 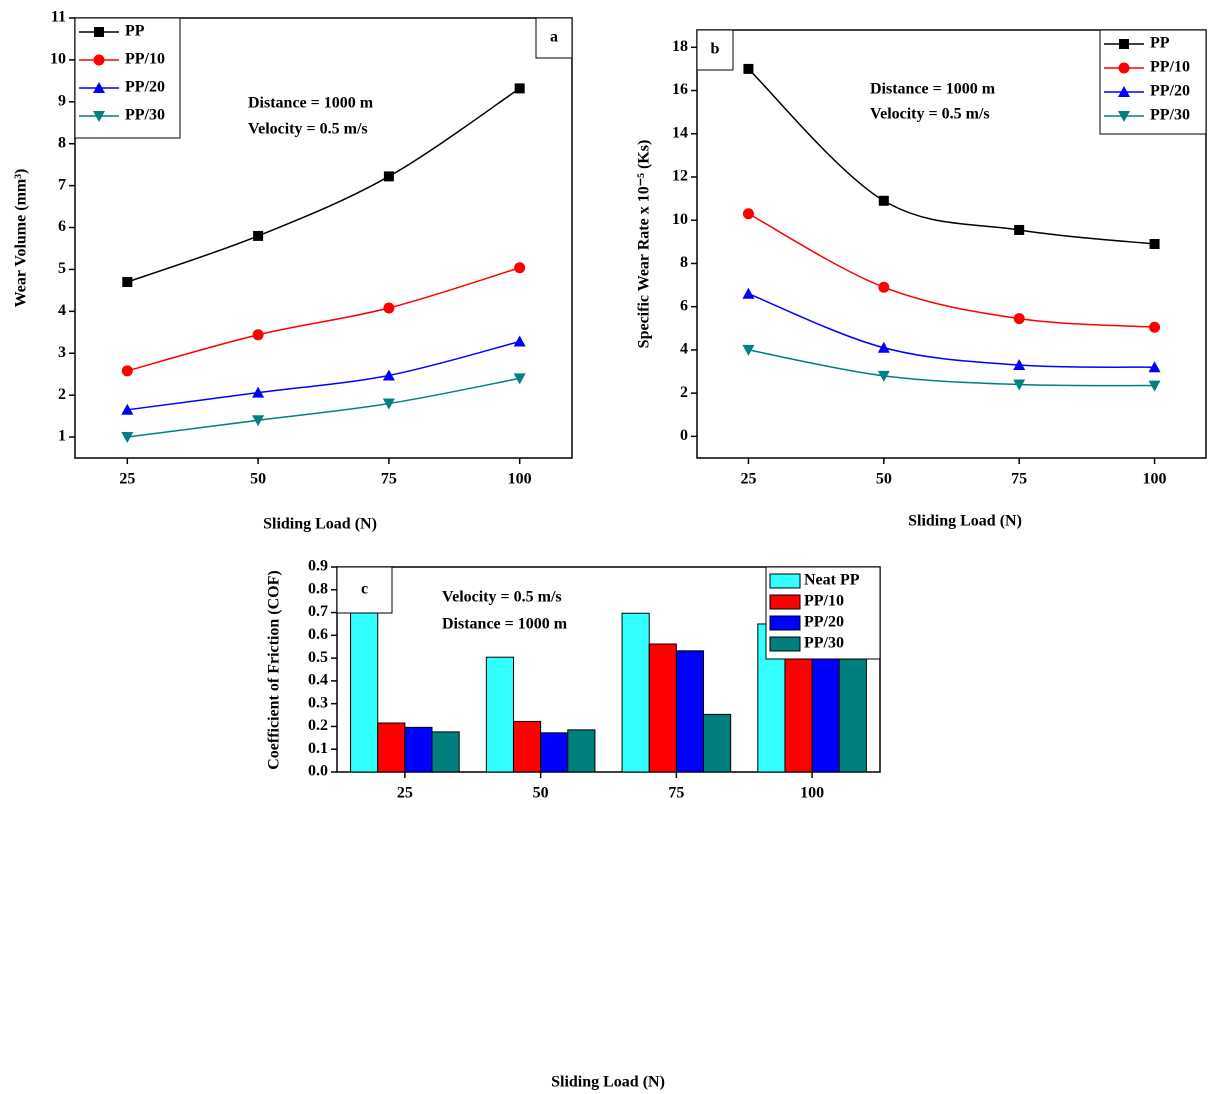 What do you see at coordinates (62, 268) in the screenshot?
I see `y-tick-label: 5` at bounding box center [62, 268].